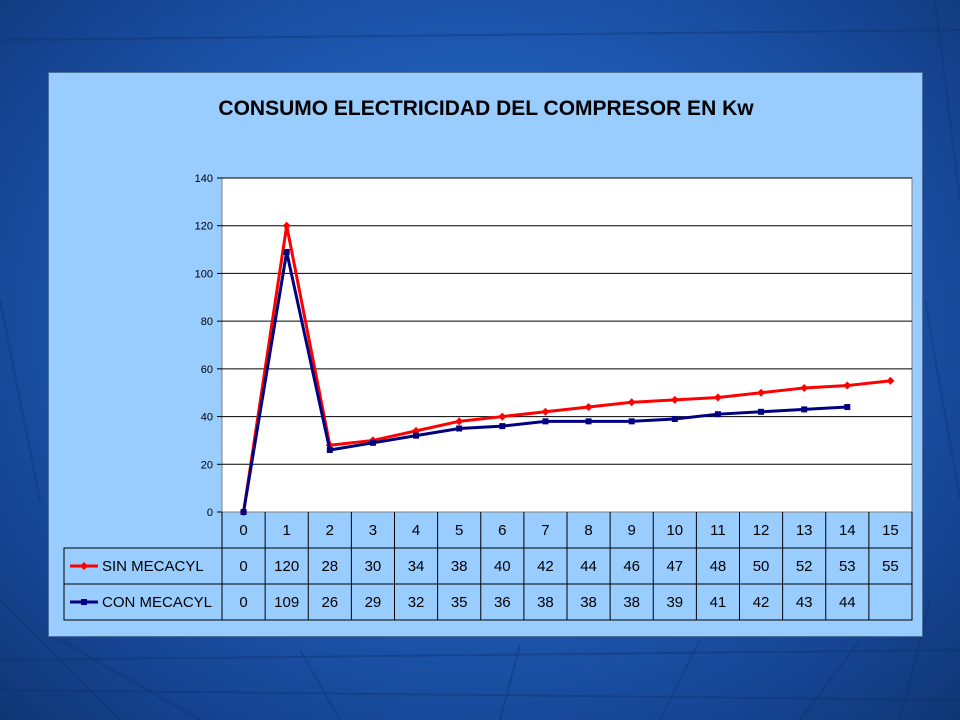 This screenshot has width=960, height=720. What do you see at coordinates (204, 179) in the screenshot?
I see `y-tick-label: 140` at bounding box center [204, 179].